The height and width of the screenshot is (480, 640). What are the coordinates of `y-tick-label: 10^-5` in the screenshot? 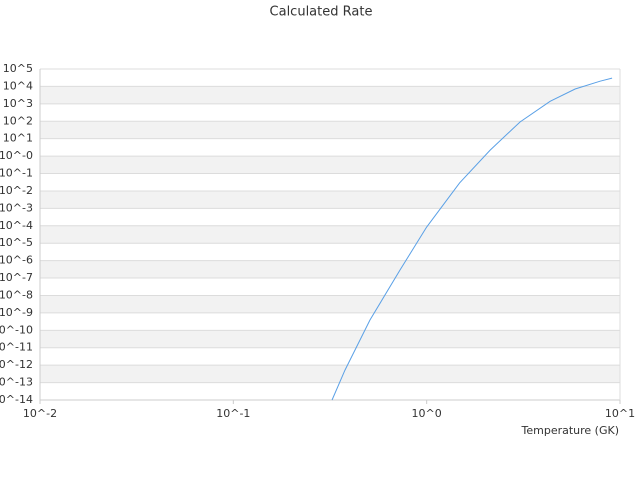 It's located at (16, 242).